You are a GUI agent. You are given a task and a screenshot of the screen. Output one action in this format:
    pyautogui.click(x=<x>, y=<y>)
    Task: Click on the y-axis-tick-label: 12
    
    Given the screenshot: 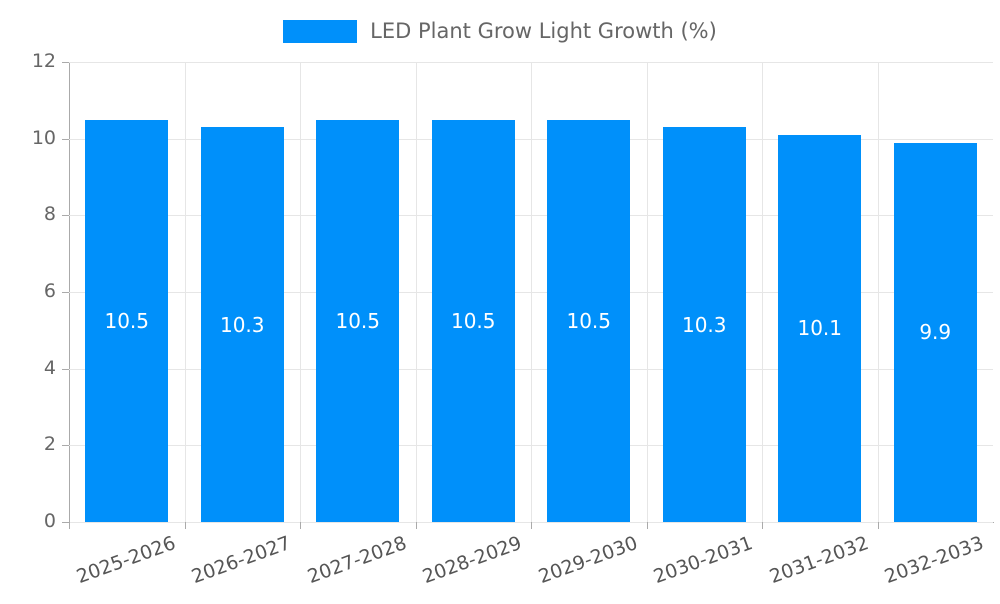 What is the action you would take?
    pyautogui.click(x=43, y=61)
    